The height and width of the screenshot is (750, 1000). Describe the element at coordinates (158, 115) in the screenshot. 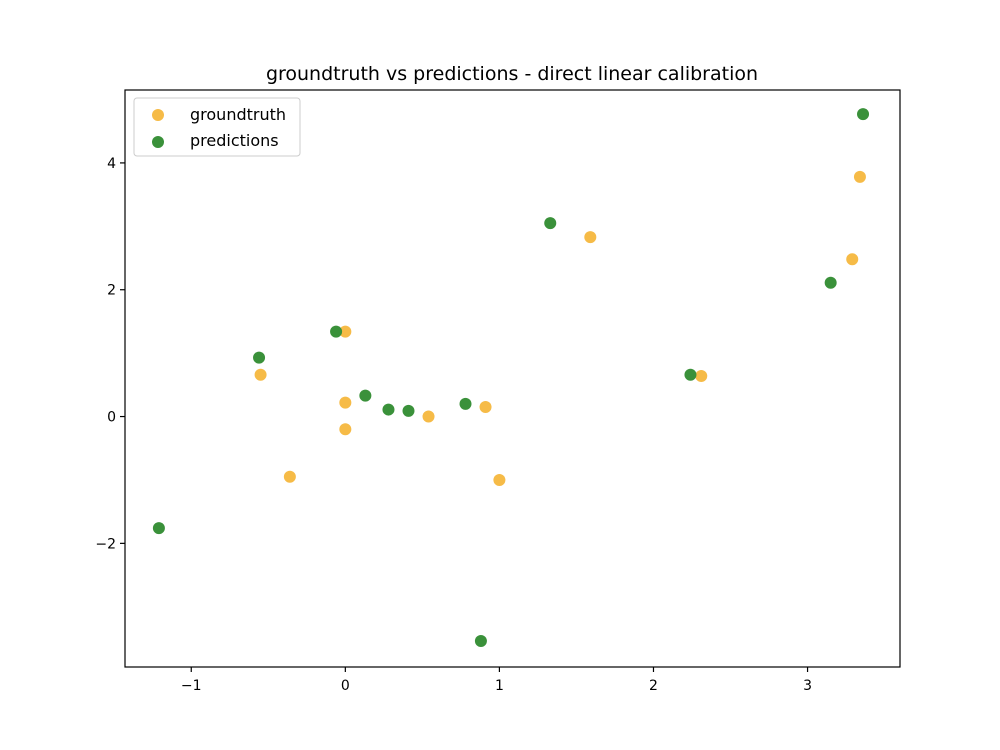

I see `legend-marker-groundtruth` at that location.